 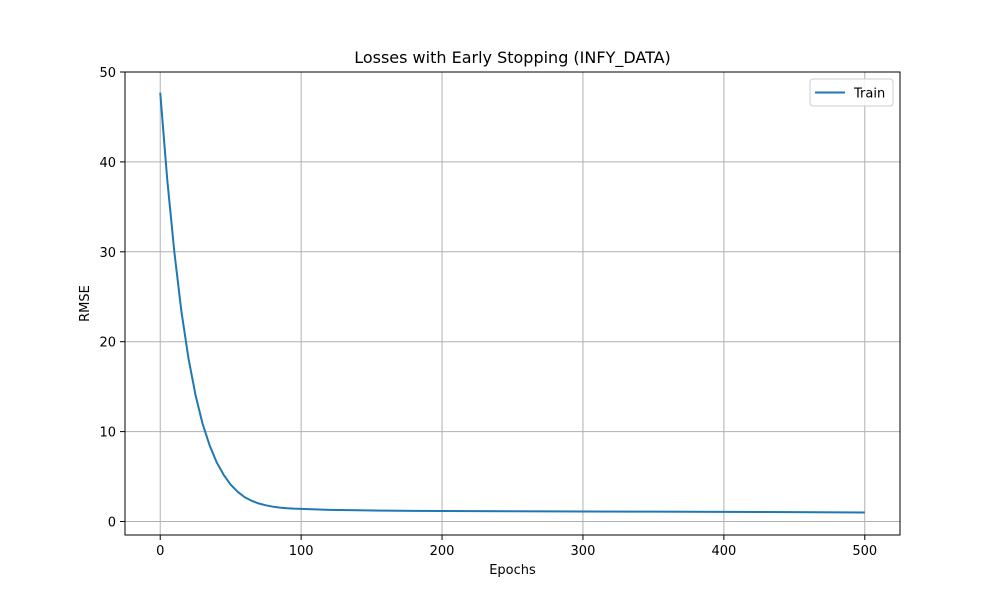 I want to click on y-tick-label: 10, so click(x=107, y=433).